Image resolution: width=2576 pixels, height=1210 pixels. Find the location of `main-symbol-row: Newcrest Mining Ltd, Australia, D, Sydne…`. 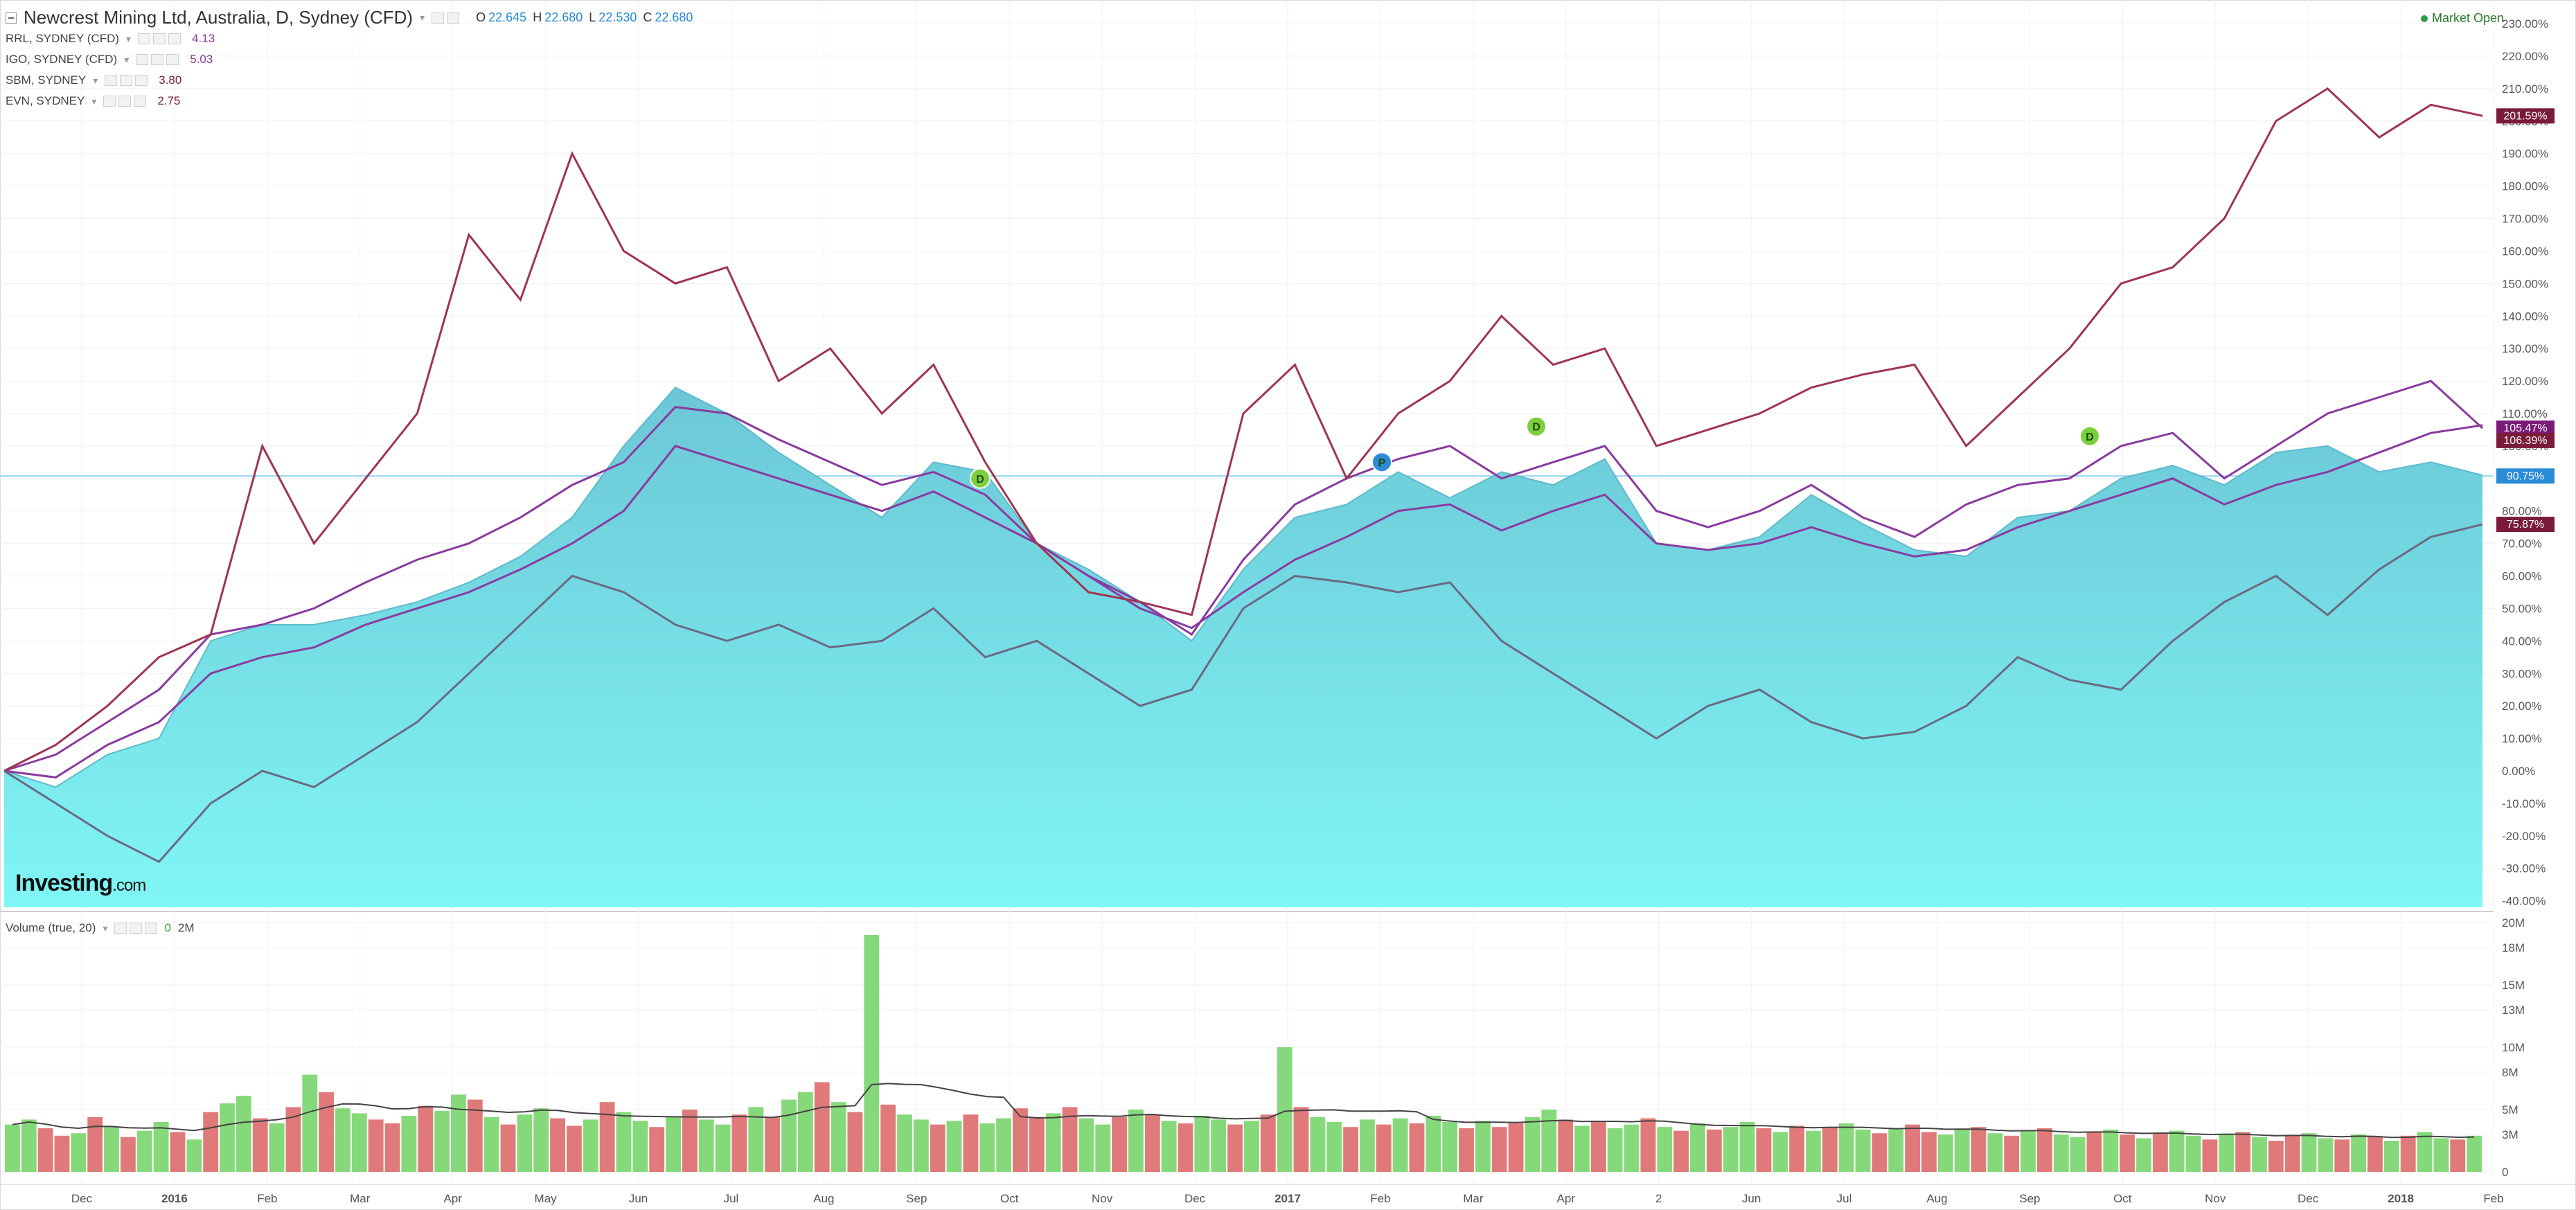

main-symbol-row: Newcrest Mining Ltd, Australia, D, Sydne… is located at coordinates (350, 17).